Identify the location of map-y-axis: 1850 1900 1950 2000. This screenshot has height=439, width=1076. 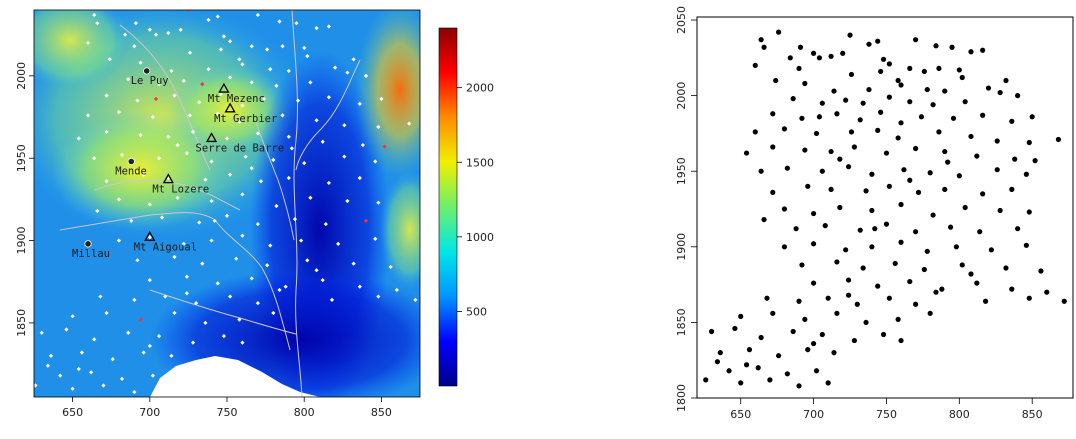
(24, 199).